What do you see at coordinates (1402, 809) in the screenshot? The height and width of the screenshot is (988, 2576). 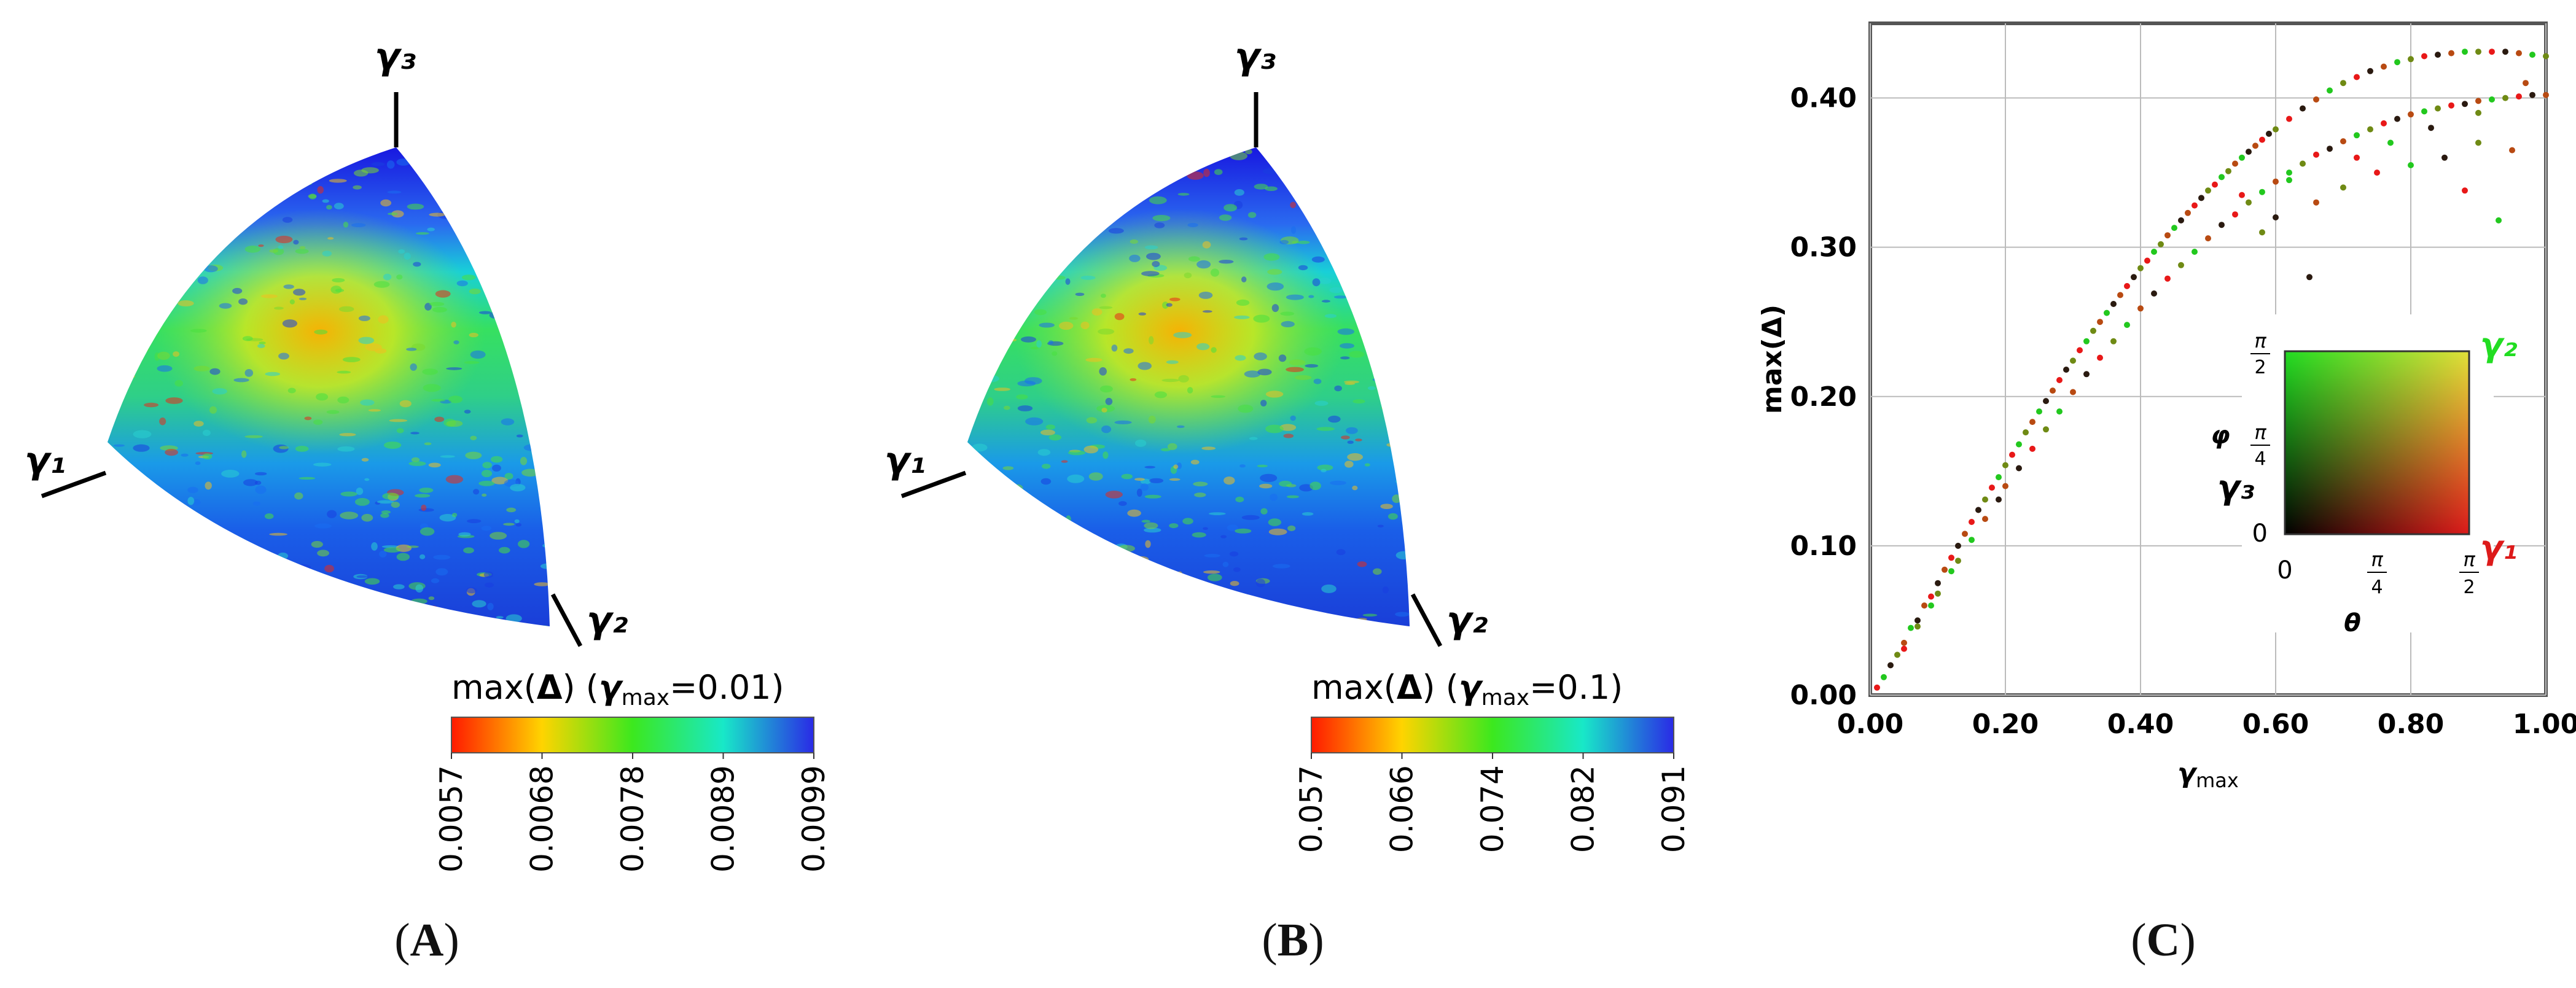 I see `colorbar-tick-label: 0.066` at bounding box center [1402, 809].